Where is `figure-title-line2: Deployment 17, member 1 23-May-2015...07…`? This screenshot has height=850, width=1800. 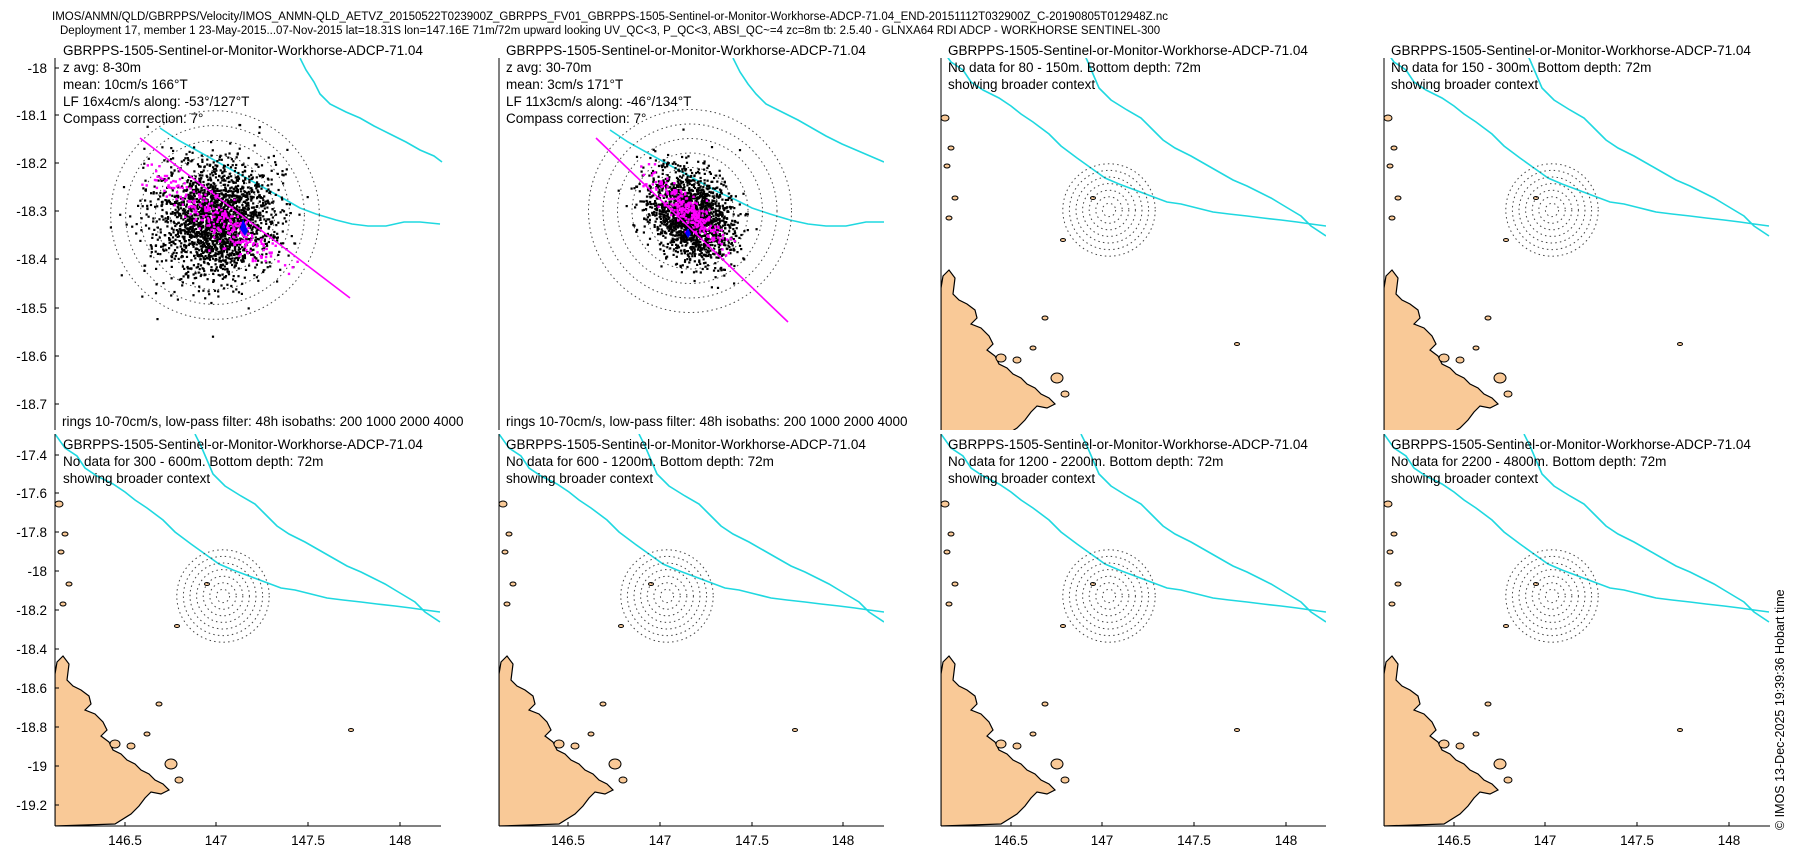
figure-title-line2: Deployment 17, member 1 23-May-2015...07… is located at coordinates (610, 31).